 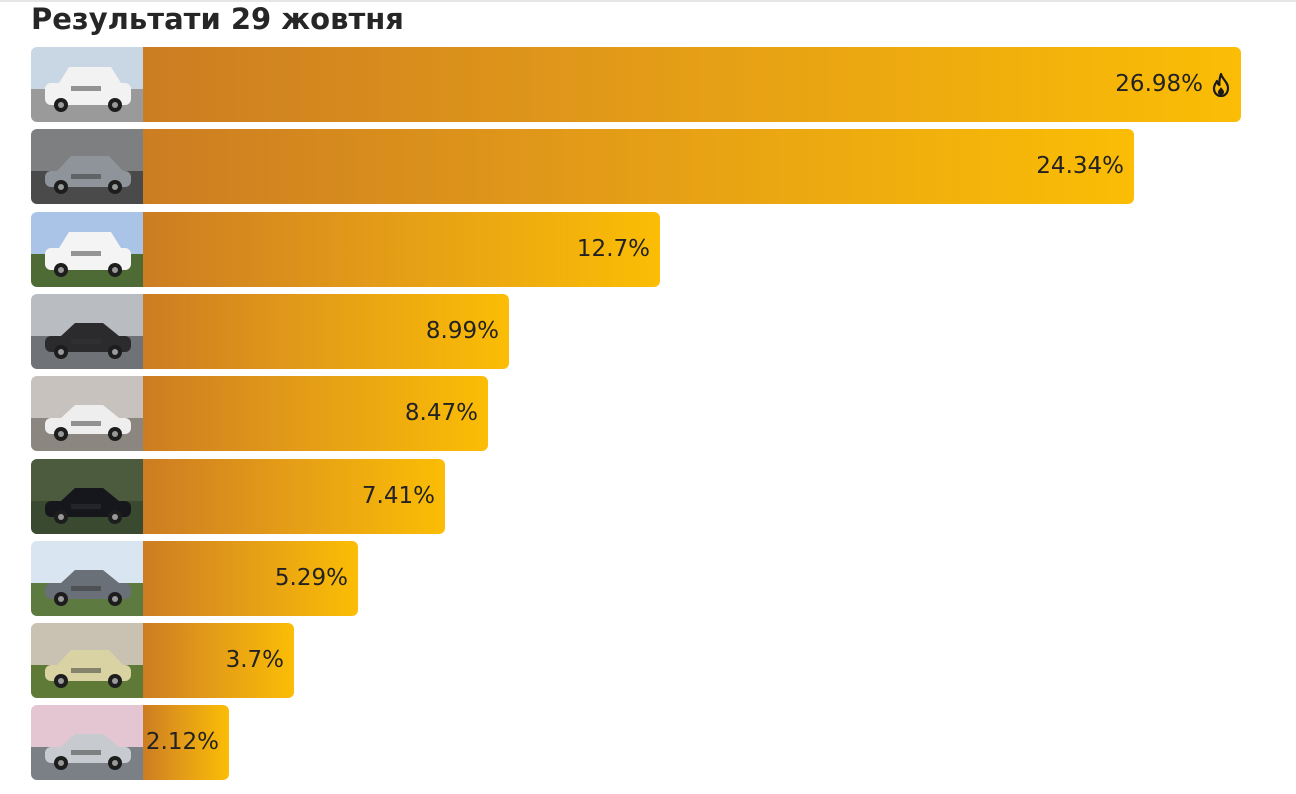 I want to click on data-label-text: 7.41%, so click(x=398, y=496).